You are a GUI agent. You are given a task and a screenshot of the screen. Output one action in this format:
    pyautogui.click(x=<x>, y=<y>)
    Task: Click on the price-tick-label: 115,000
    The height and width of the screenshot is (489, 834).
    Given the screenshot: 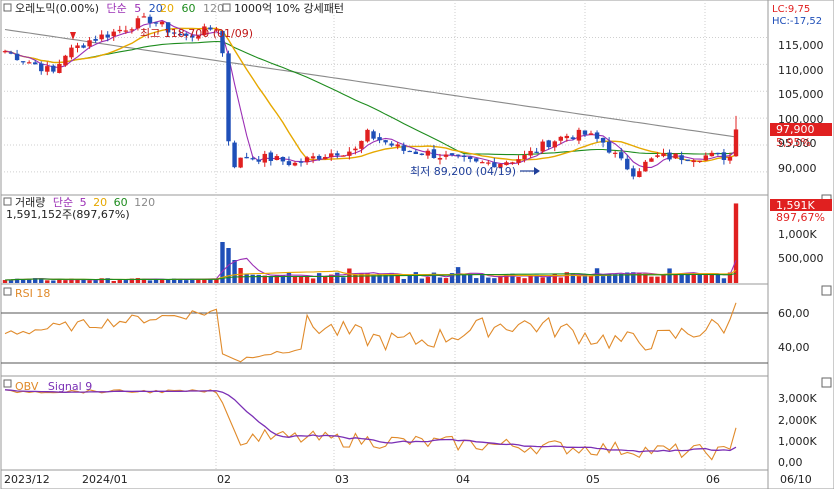 What is the action you would take?
    pyautogui.click(x=801, y=45)
    